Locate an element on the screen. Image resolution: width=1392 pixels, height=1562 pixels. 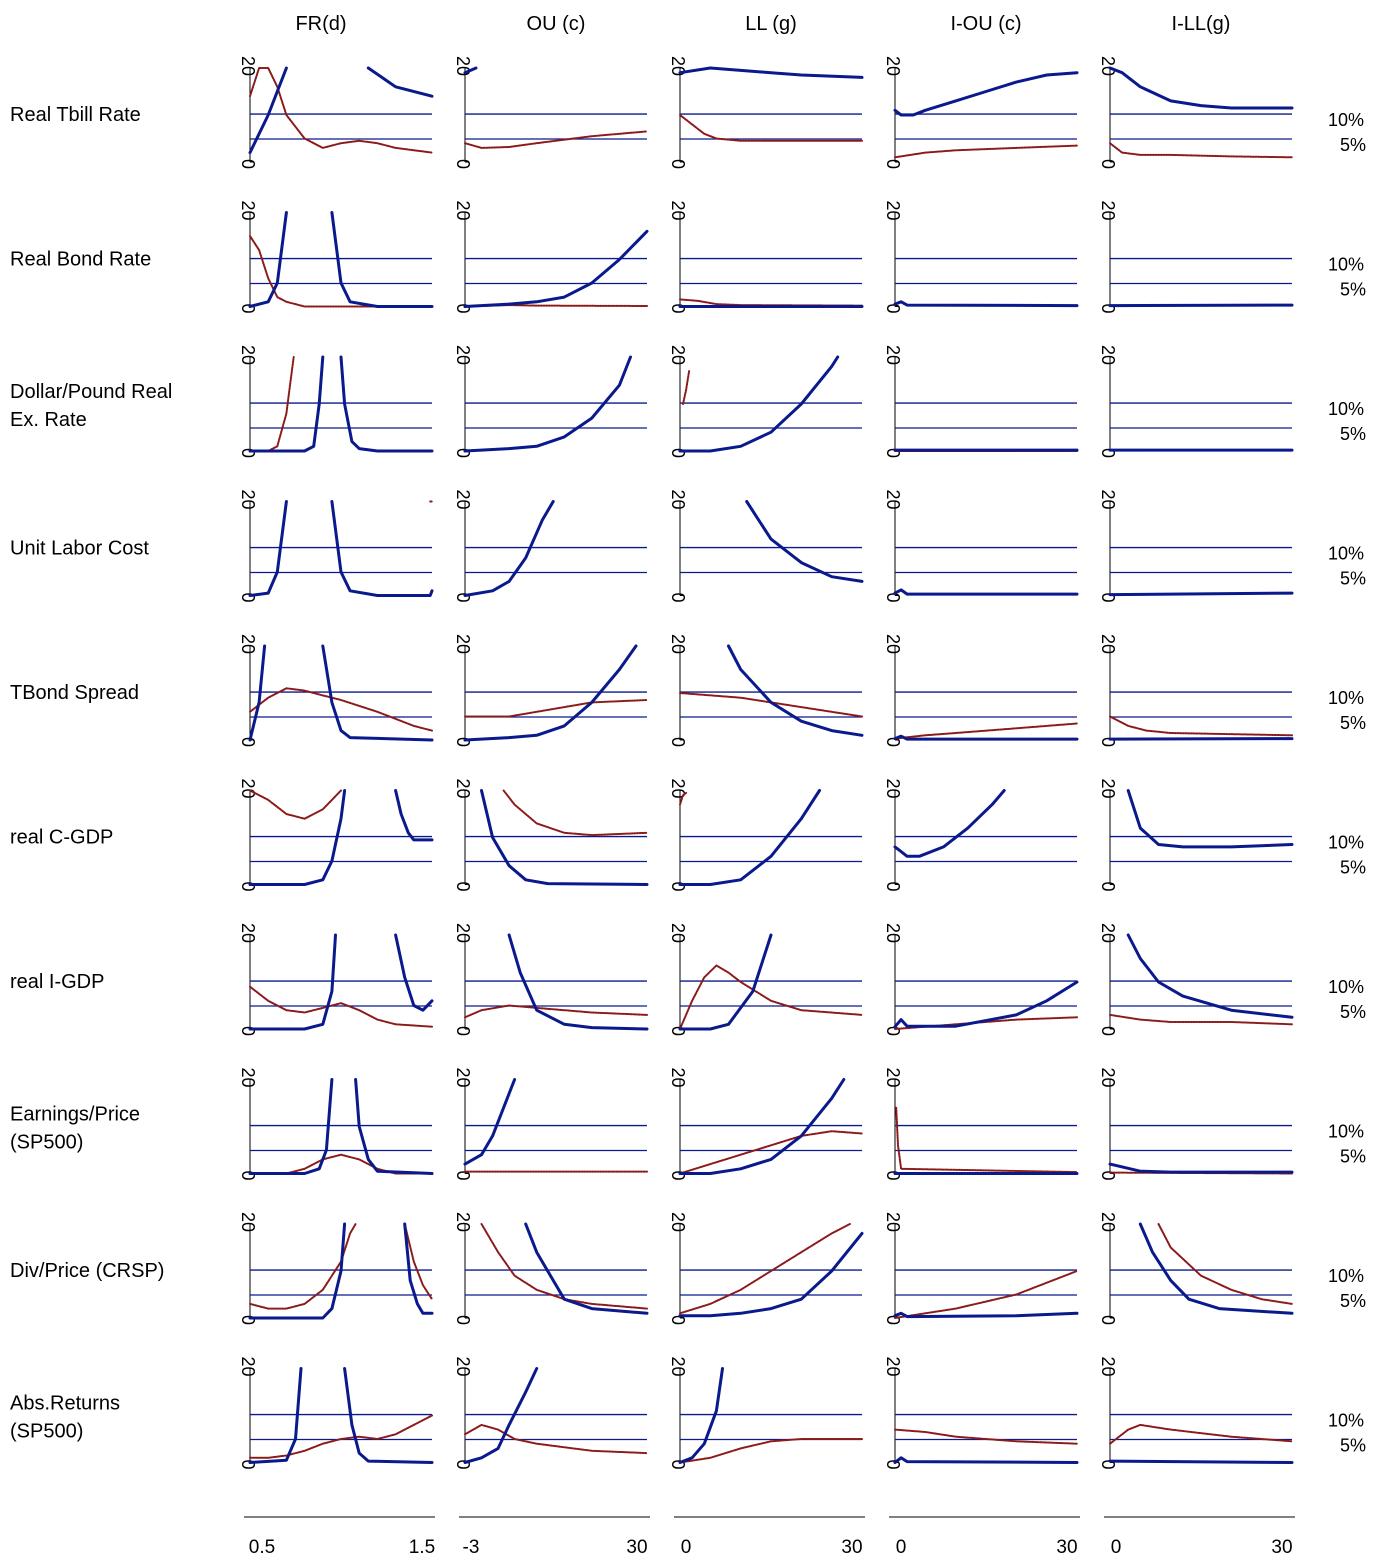
row-label: Real Bond Rate is located at coordinates (80, 260).